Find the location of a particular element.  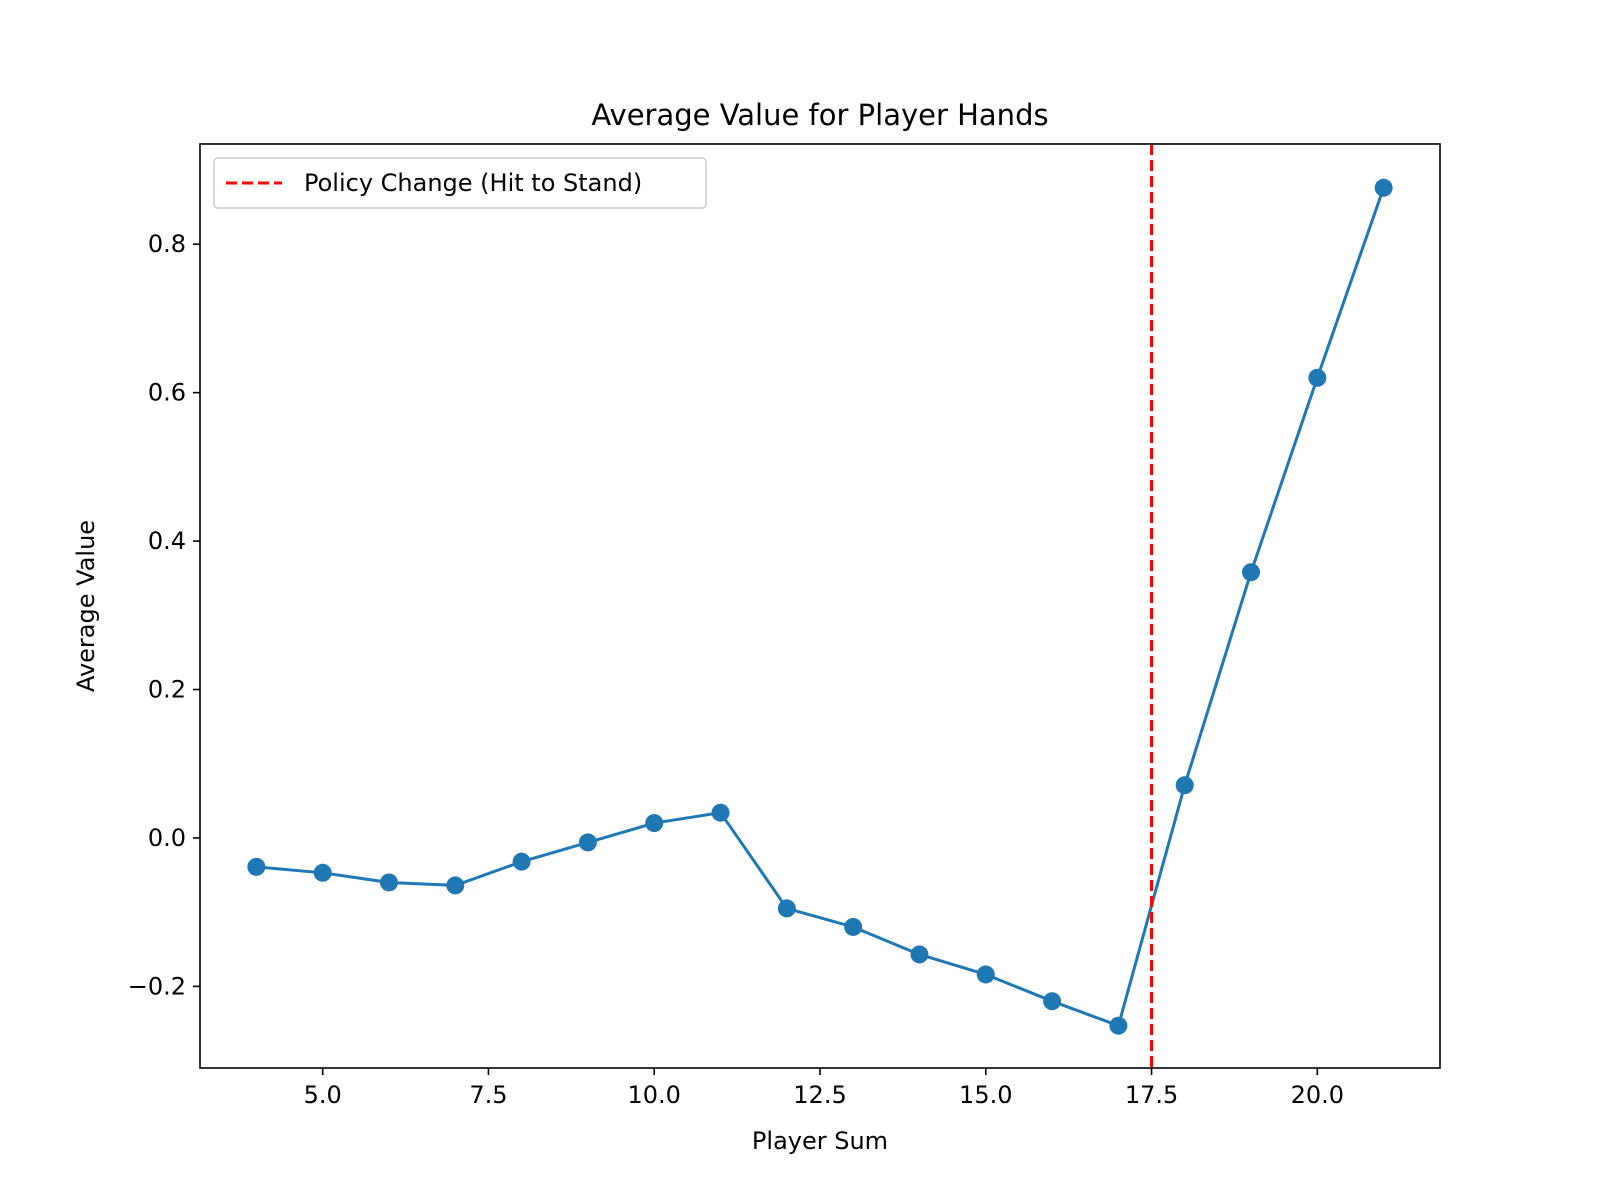

x-axis-label: Player Sum is located at coordinates (820, 1141).